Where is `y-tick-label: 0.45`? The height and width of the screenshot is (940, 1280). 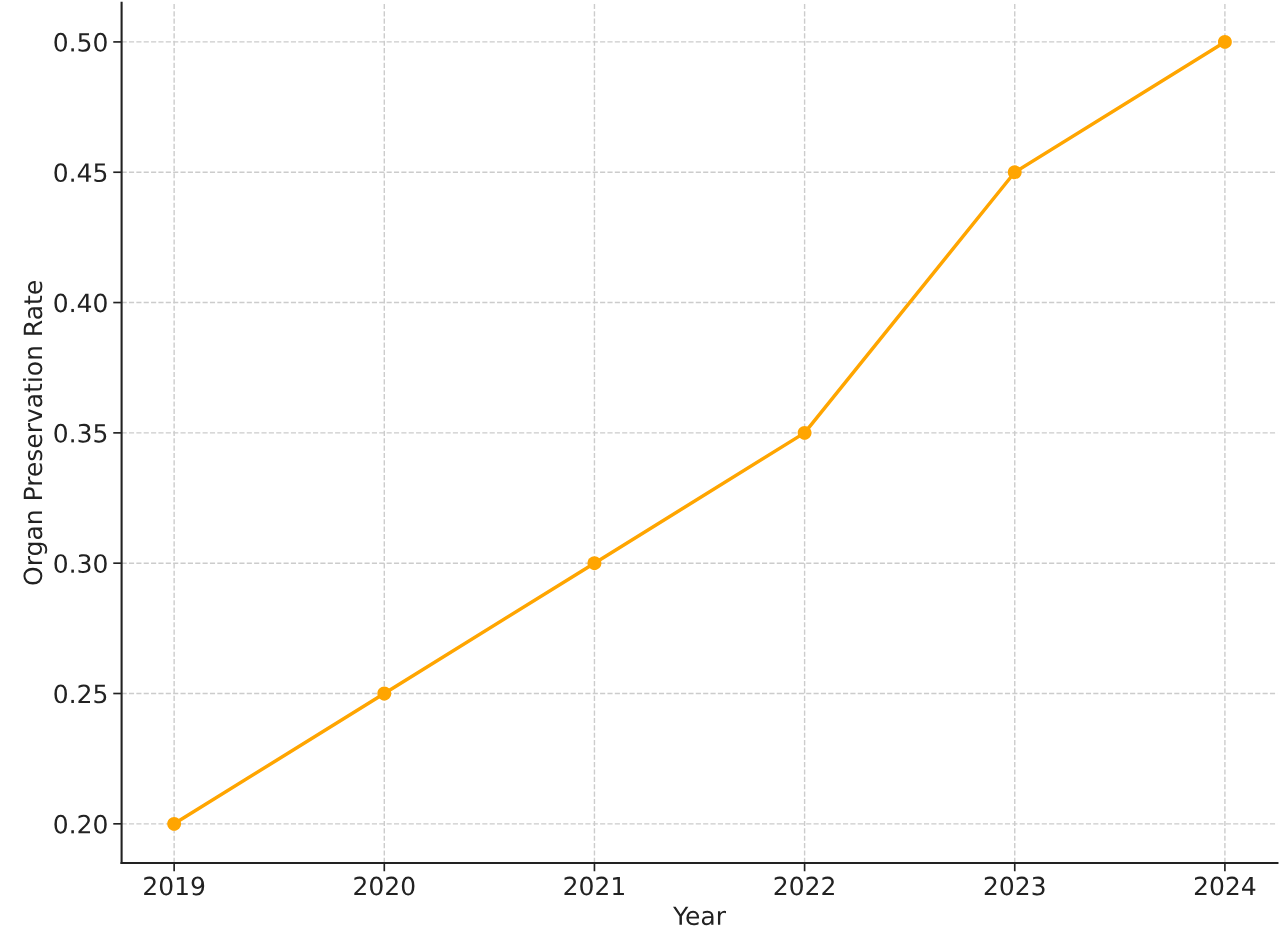 y-tick-label: 0.45 is located at coordinates (80, 173).